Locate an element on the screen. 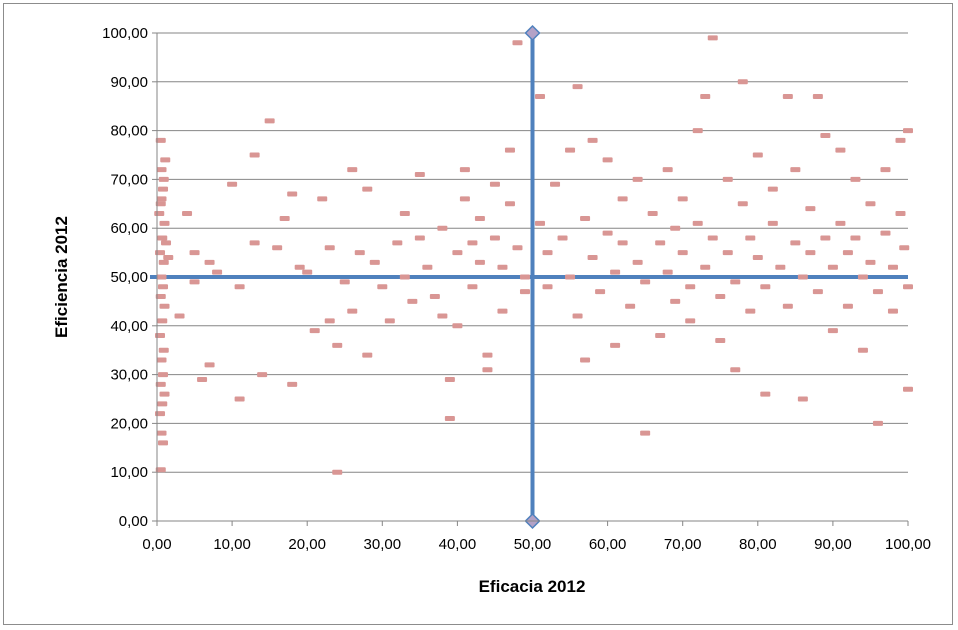 The image size is (958, 630). y-tick-label: 80,00 is located at coordinates (129, 131).